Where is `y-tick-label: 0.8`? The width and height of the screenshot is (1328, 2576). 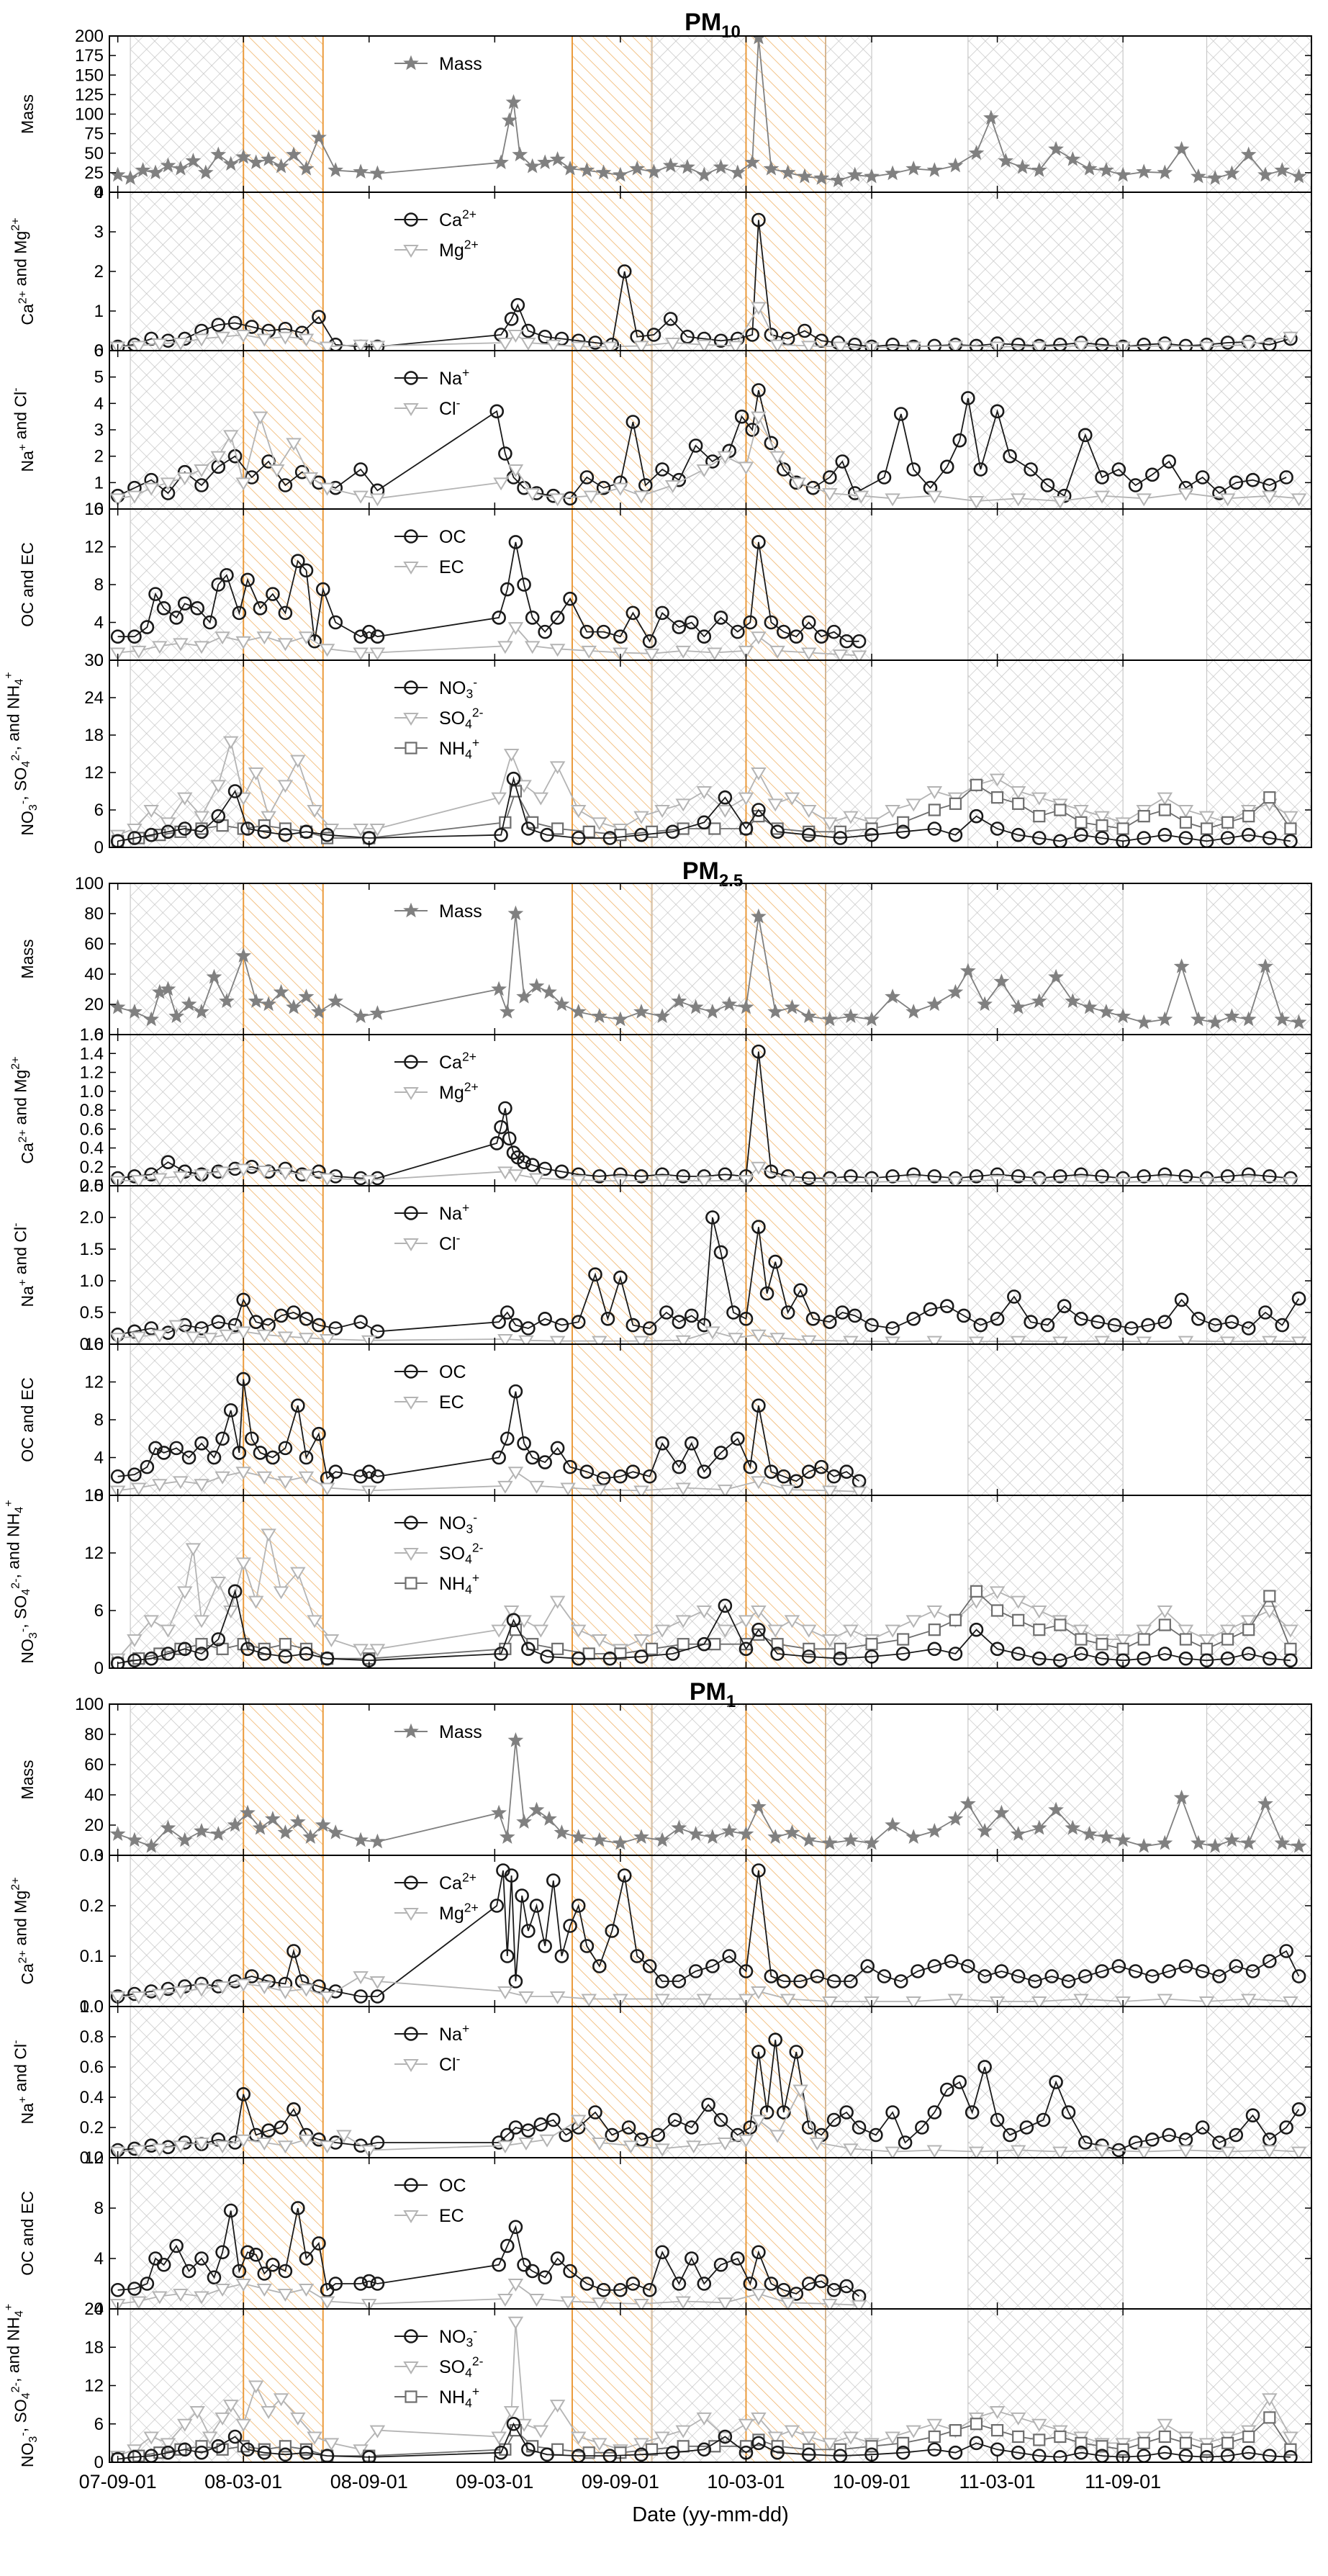
y-tick-label: 0.8 is located at coordinates (92, 2037).